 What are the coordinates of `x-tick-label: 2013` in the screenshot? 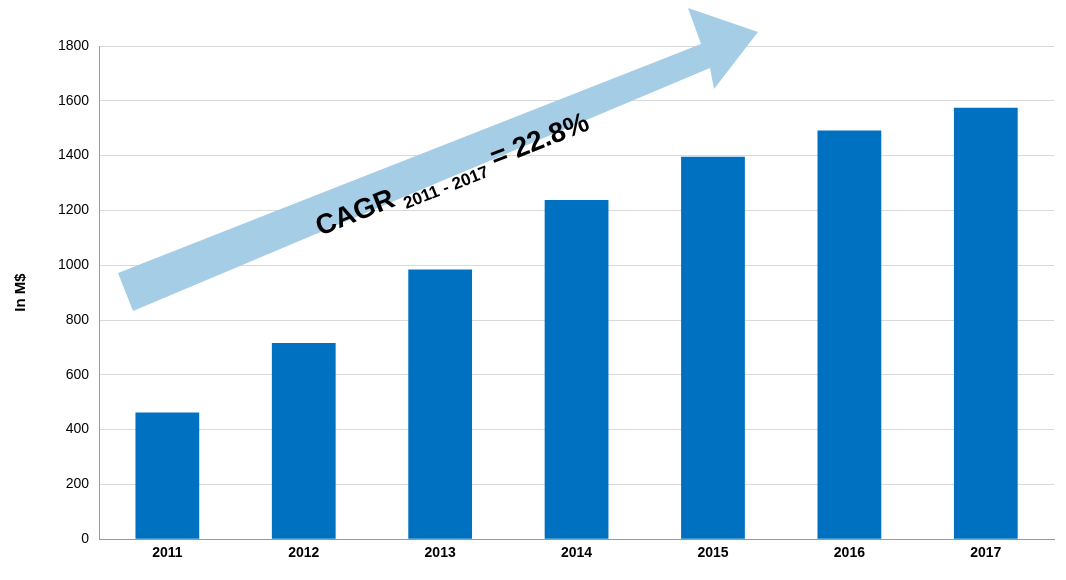 It's located at (440, 552).